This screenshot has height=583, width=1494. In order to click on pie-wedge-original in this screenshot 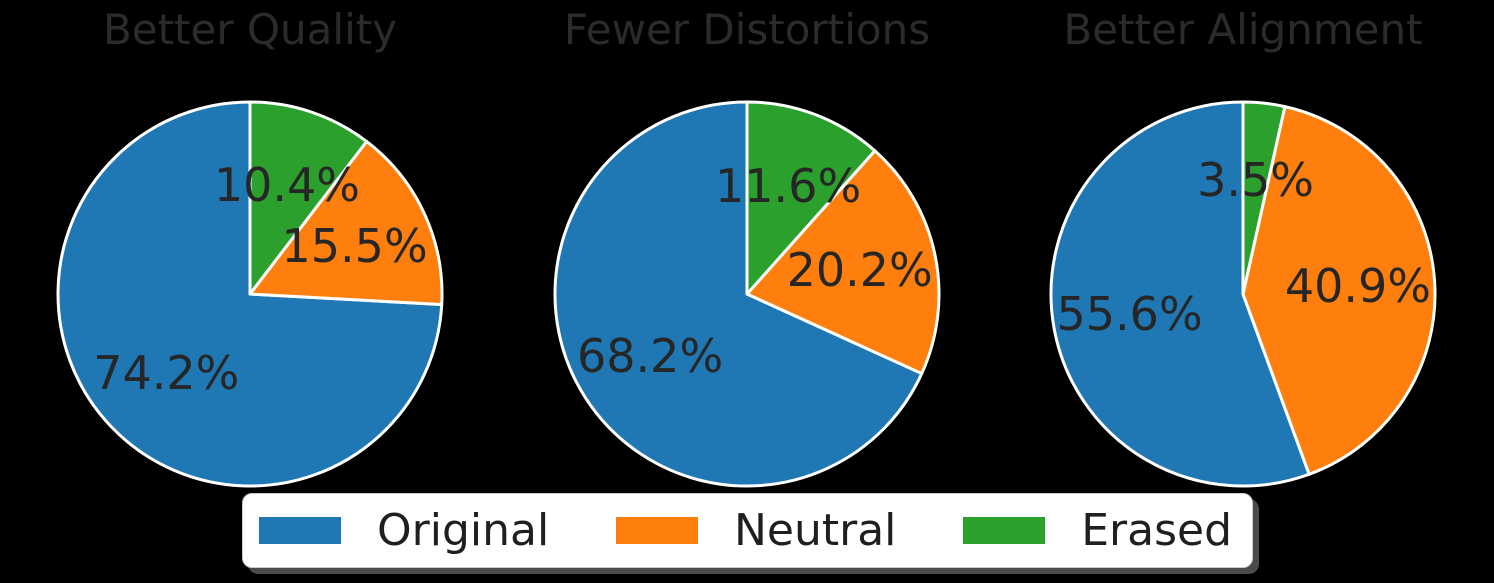, I will do `click(1180, 294)`.